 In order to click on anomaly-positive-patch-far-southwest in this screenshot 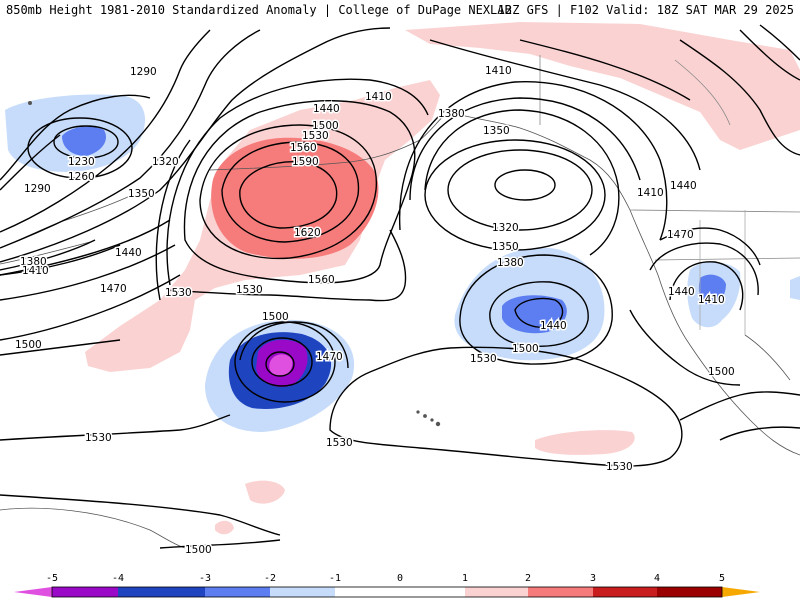, I will do `click(224, 527)`.